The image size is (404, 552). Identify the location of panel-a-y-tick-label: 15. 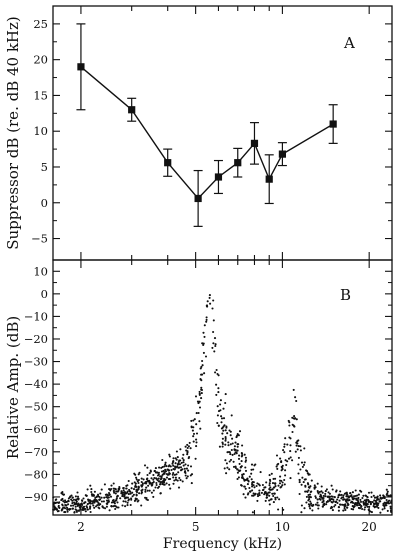
(40, 95).